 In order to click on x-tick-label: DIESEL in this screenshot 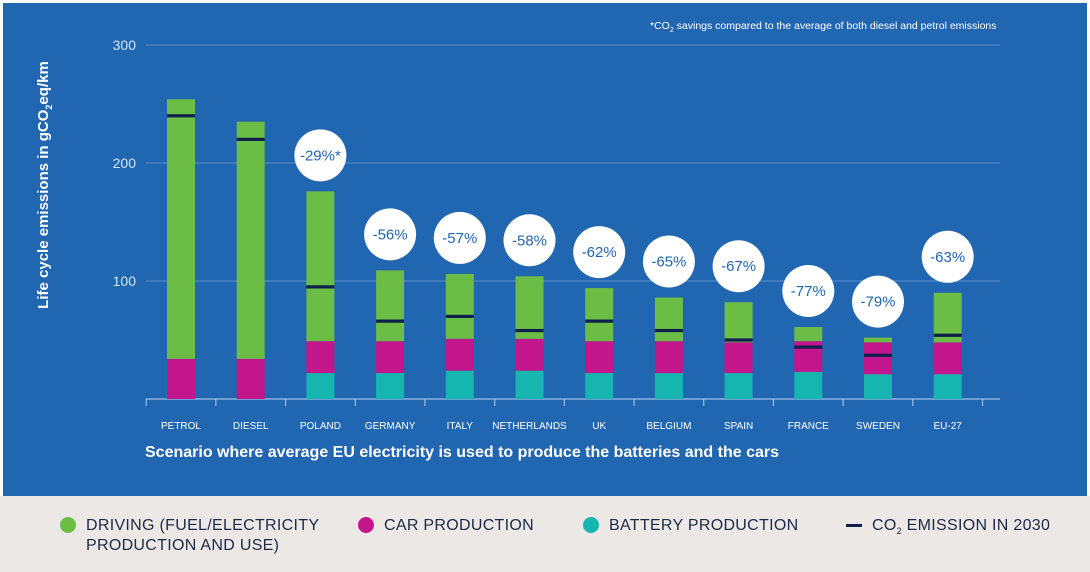, I will do `click(251, 426)`.